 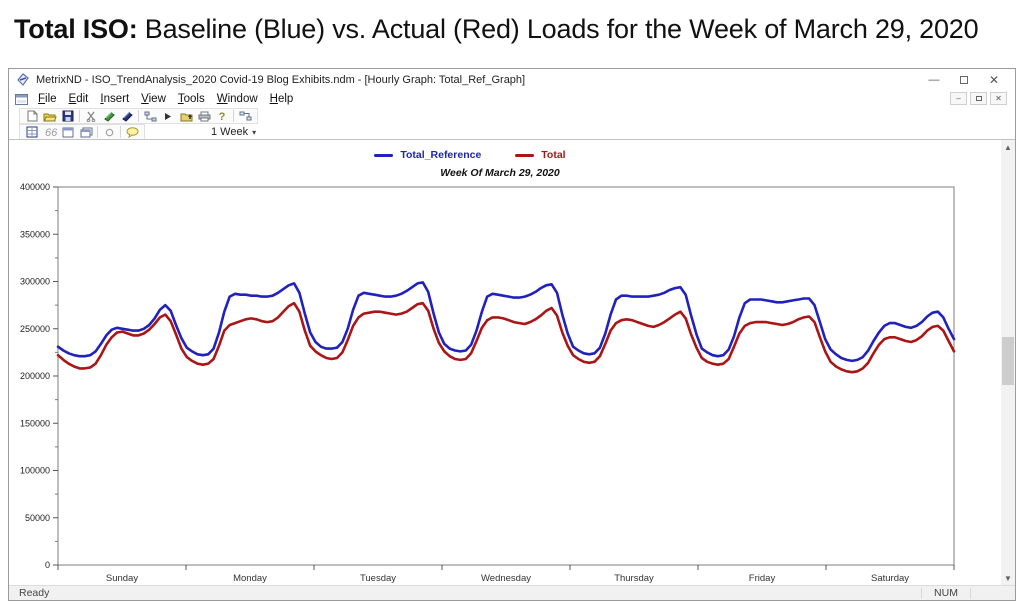 I want to click on record-button, so click(x=109, y=132).